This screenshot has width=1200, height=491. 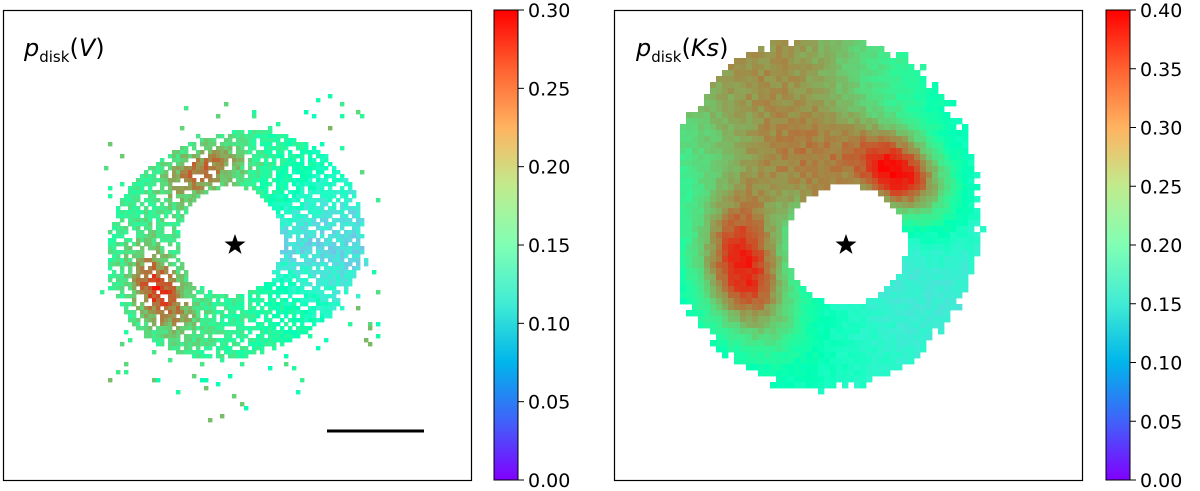 I want to click on panel-title-ks: pdisk(Ks), so click(x=681, y=50).